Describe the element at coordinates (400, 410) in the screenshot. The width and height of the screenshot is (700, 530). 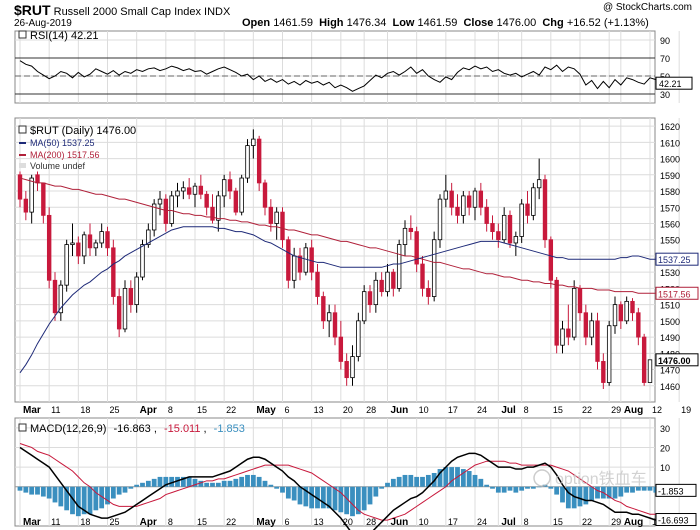
I see `x-tick-label: Jun` at that location.